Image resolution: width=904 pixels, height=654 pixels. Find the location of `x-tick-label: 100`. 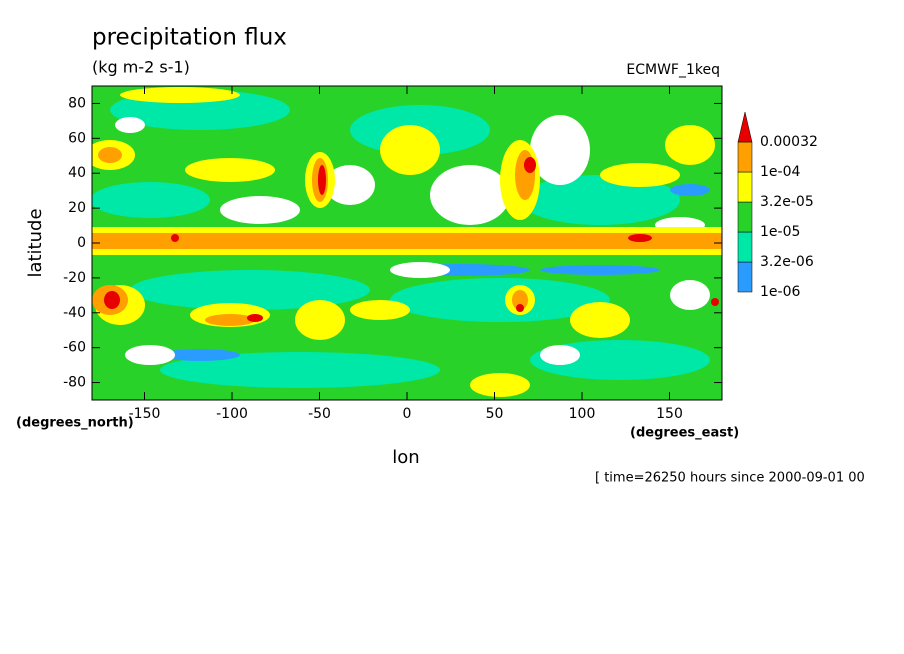

x-tick-label: 100 is located at coordinates (582, 414).